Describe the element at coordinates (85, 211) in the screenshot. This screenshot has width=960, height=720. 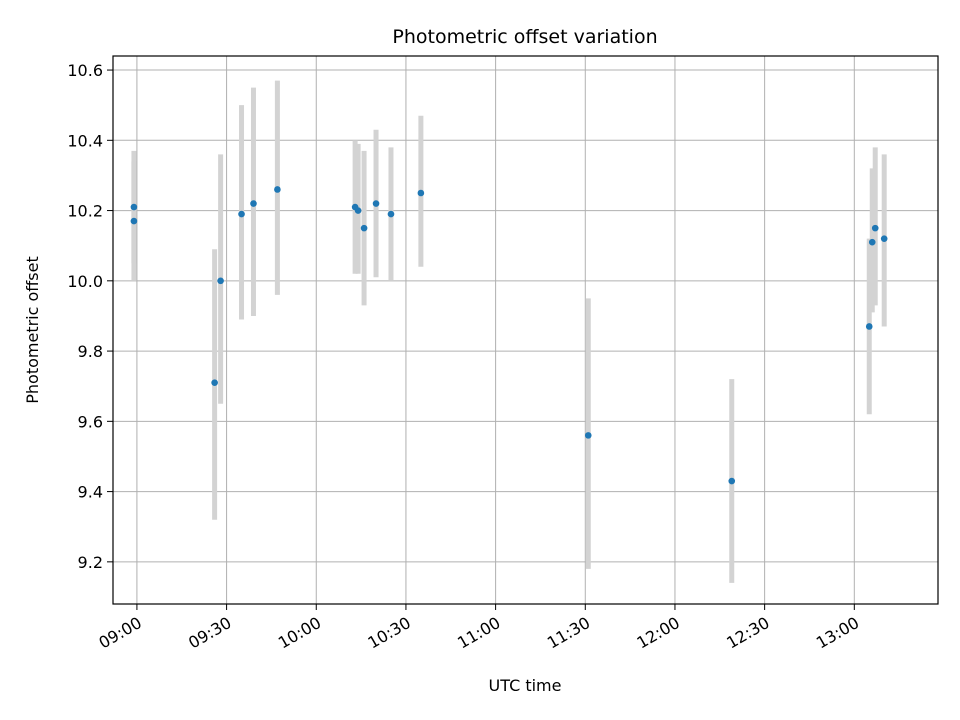
I see `y-tick-label: 10.2` at that location.